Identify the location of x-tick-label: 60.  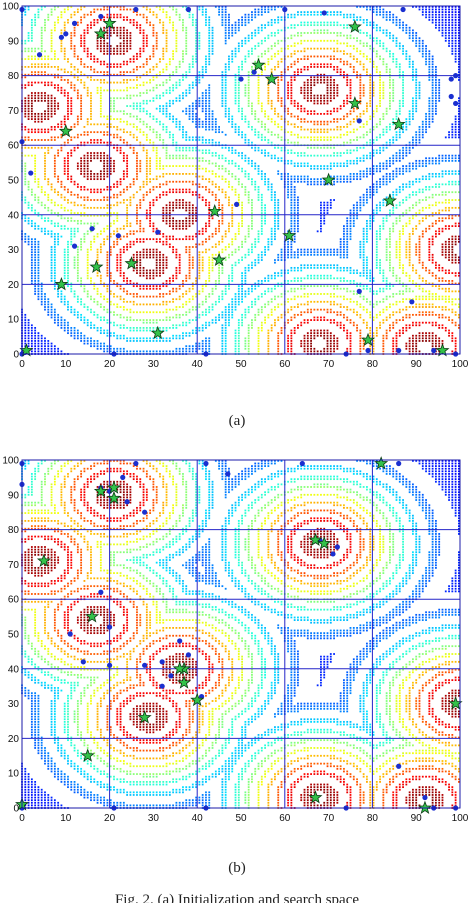
(285, 818).